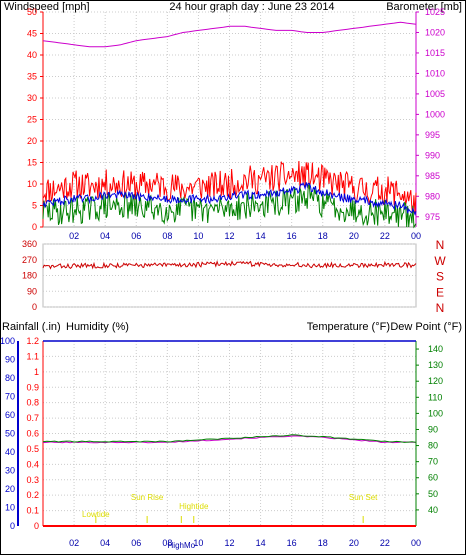  What do you see at coordinates (440, 261) in the screenshot?
I see `compass-letter: W` at bounding box center [440, 261].